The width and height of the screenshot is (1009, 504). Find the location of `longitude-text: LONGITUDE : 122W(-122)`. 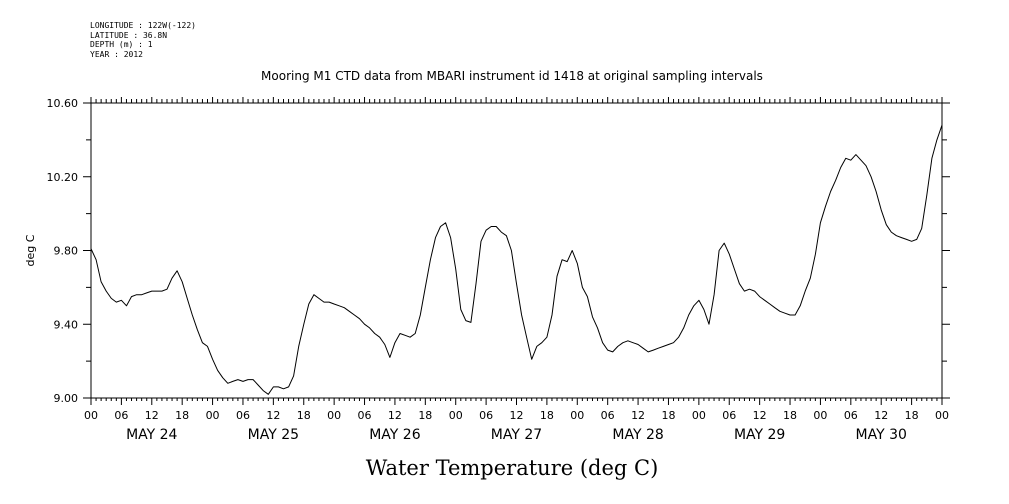

longitude-text: LONGITUDE : 122W(-122) is located at coordinates (143, 25).